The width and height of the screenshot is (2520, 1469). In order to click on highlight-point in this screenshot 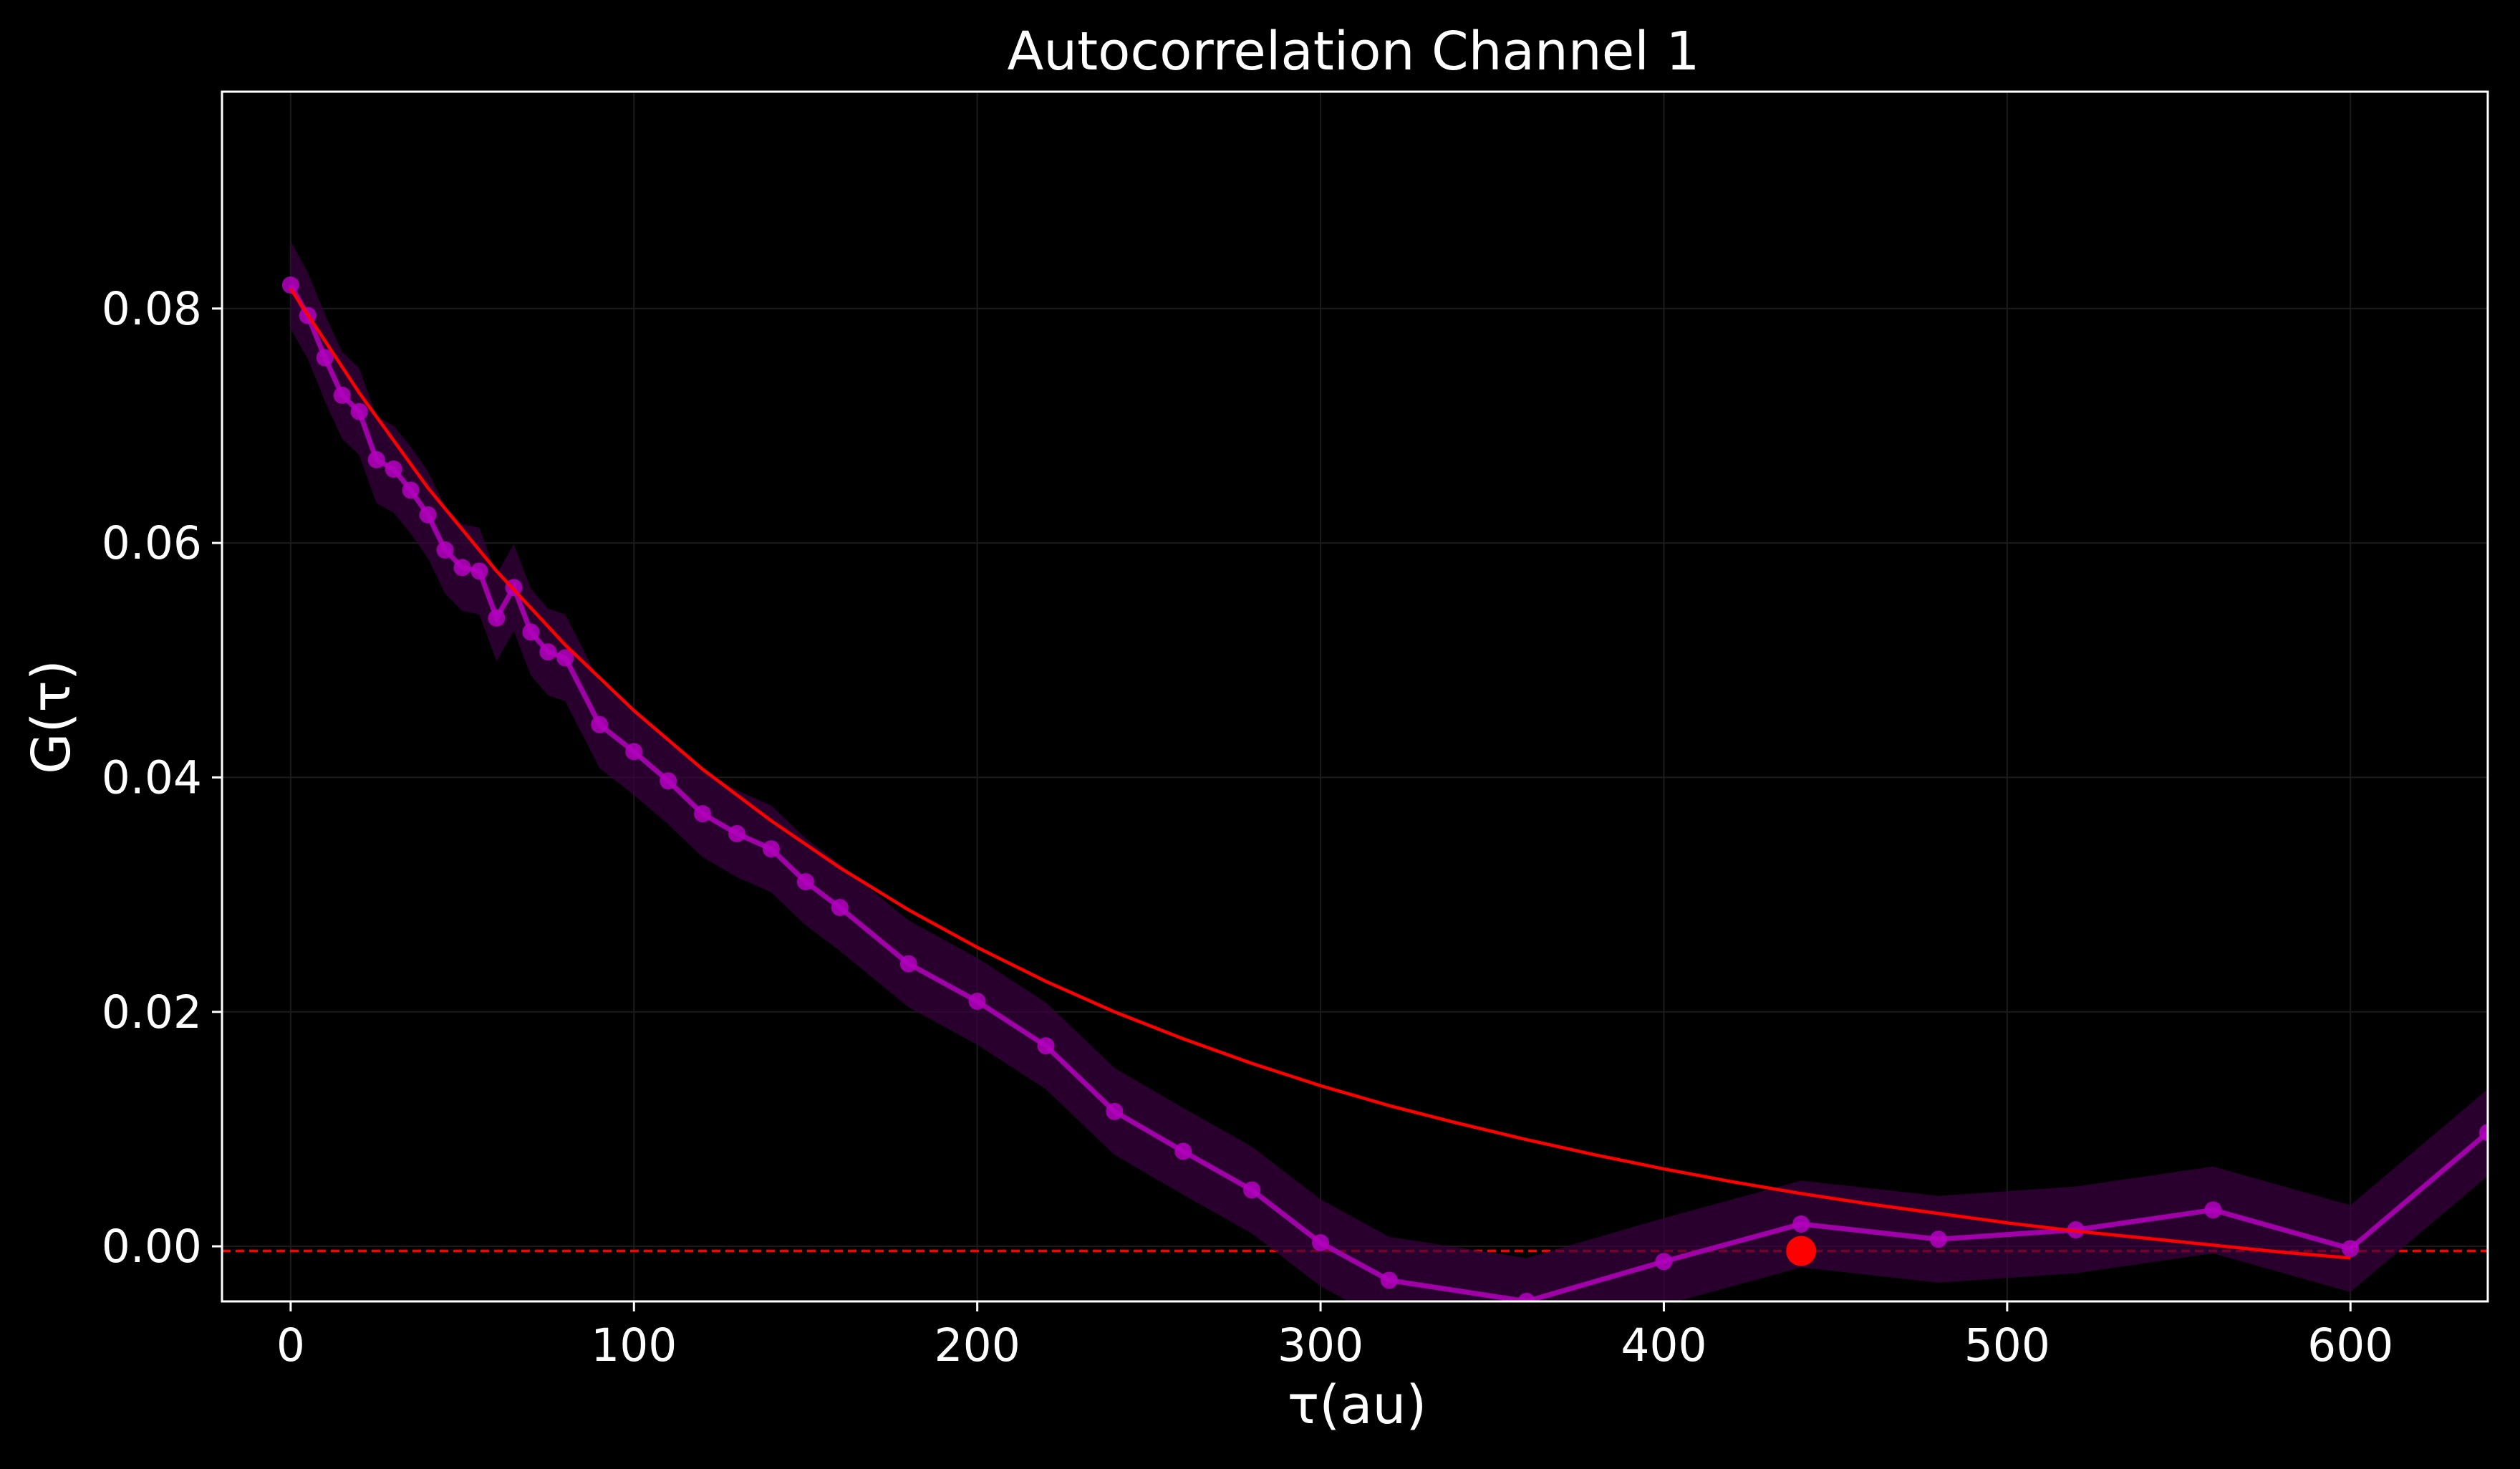, I will do `click(1801, 1251)`.